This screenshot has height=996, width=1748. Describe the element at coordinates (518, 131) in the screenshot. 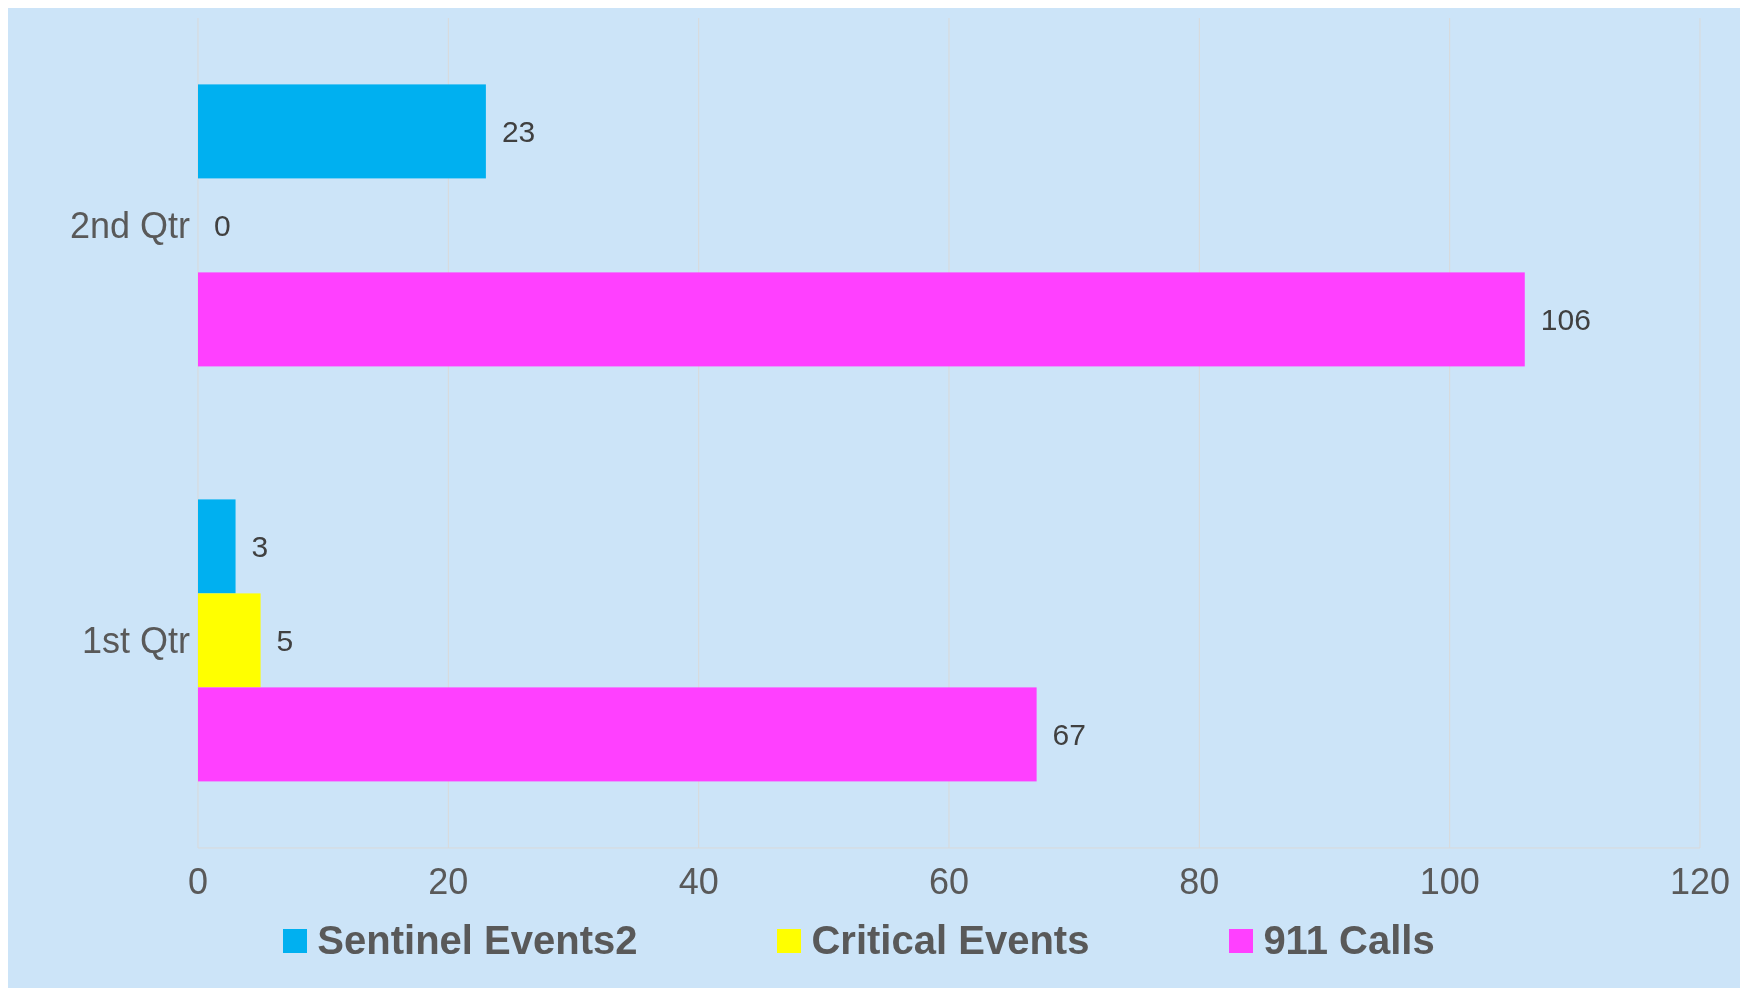

I see `data-label: 23` at that location.